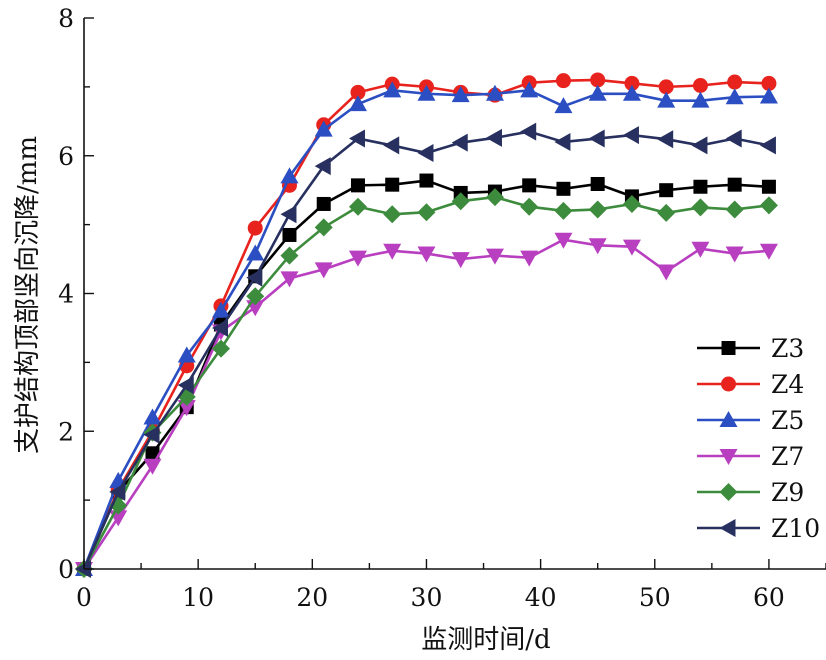 This screenshot has height=660, width=826. I want to click on legend-marker-z3, so click(728, 348).